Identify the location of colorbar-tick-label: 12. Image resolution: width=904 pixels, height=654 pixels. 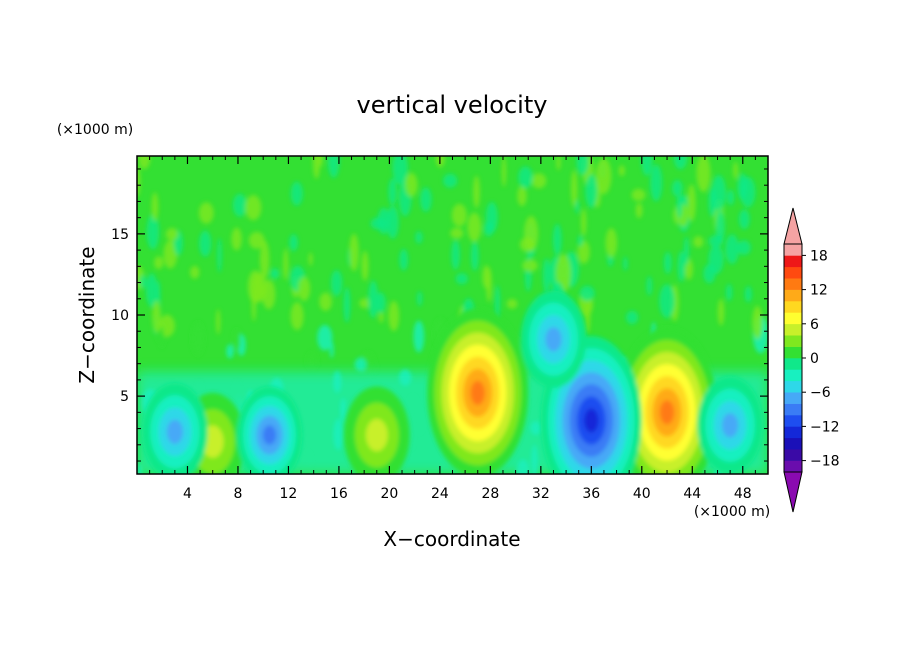
(819, 291).